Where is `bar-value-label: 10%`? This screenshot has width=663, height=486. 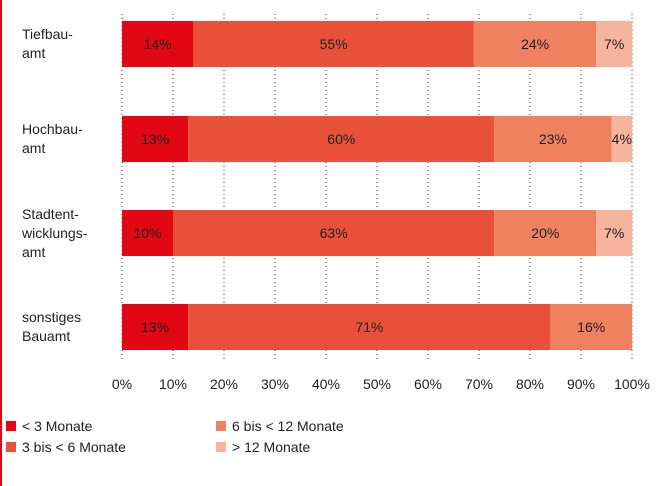
bar-value-label: 10% is located at coordinates (147, 233).